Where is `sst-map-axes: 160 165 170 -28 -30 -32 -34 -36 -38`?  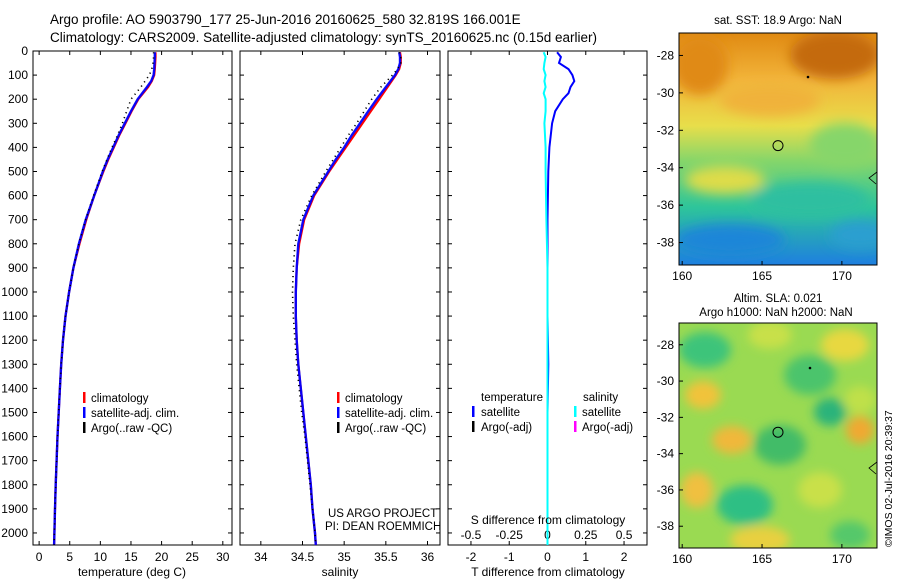 sst-map-axes: 160 165 170 -28 -30 -32 -34 -36 -38 is located at coordinates (755, 165).